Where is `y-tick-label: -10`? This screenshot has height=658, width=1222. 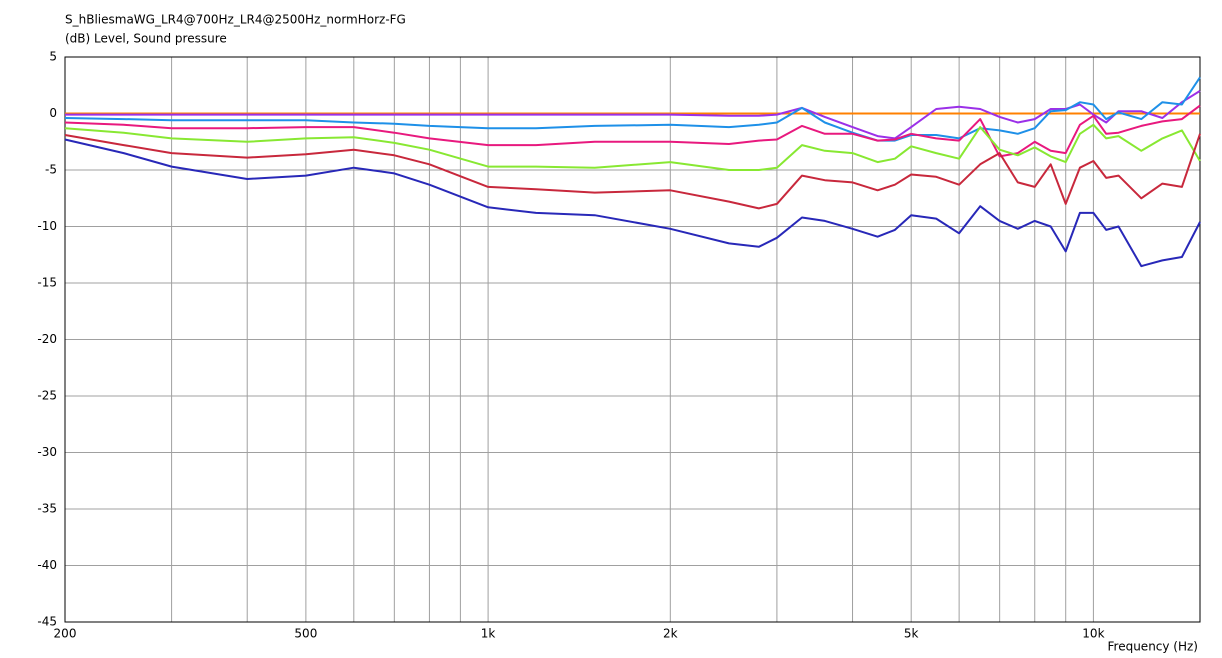
y-tick-label: -10 is located at coordinates (47, 226).